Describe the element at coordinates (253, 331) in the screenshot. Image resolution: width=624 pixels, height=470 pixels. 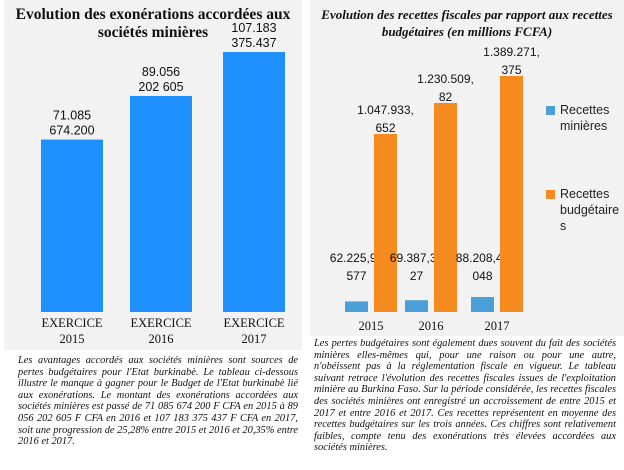
I see `exoneration-category-label-3: EXERCICE 2017` at that location.